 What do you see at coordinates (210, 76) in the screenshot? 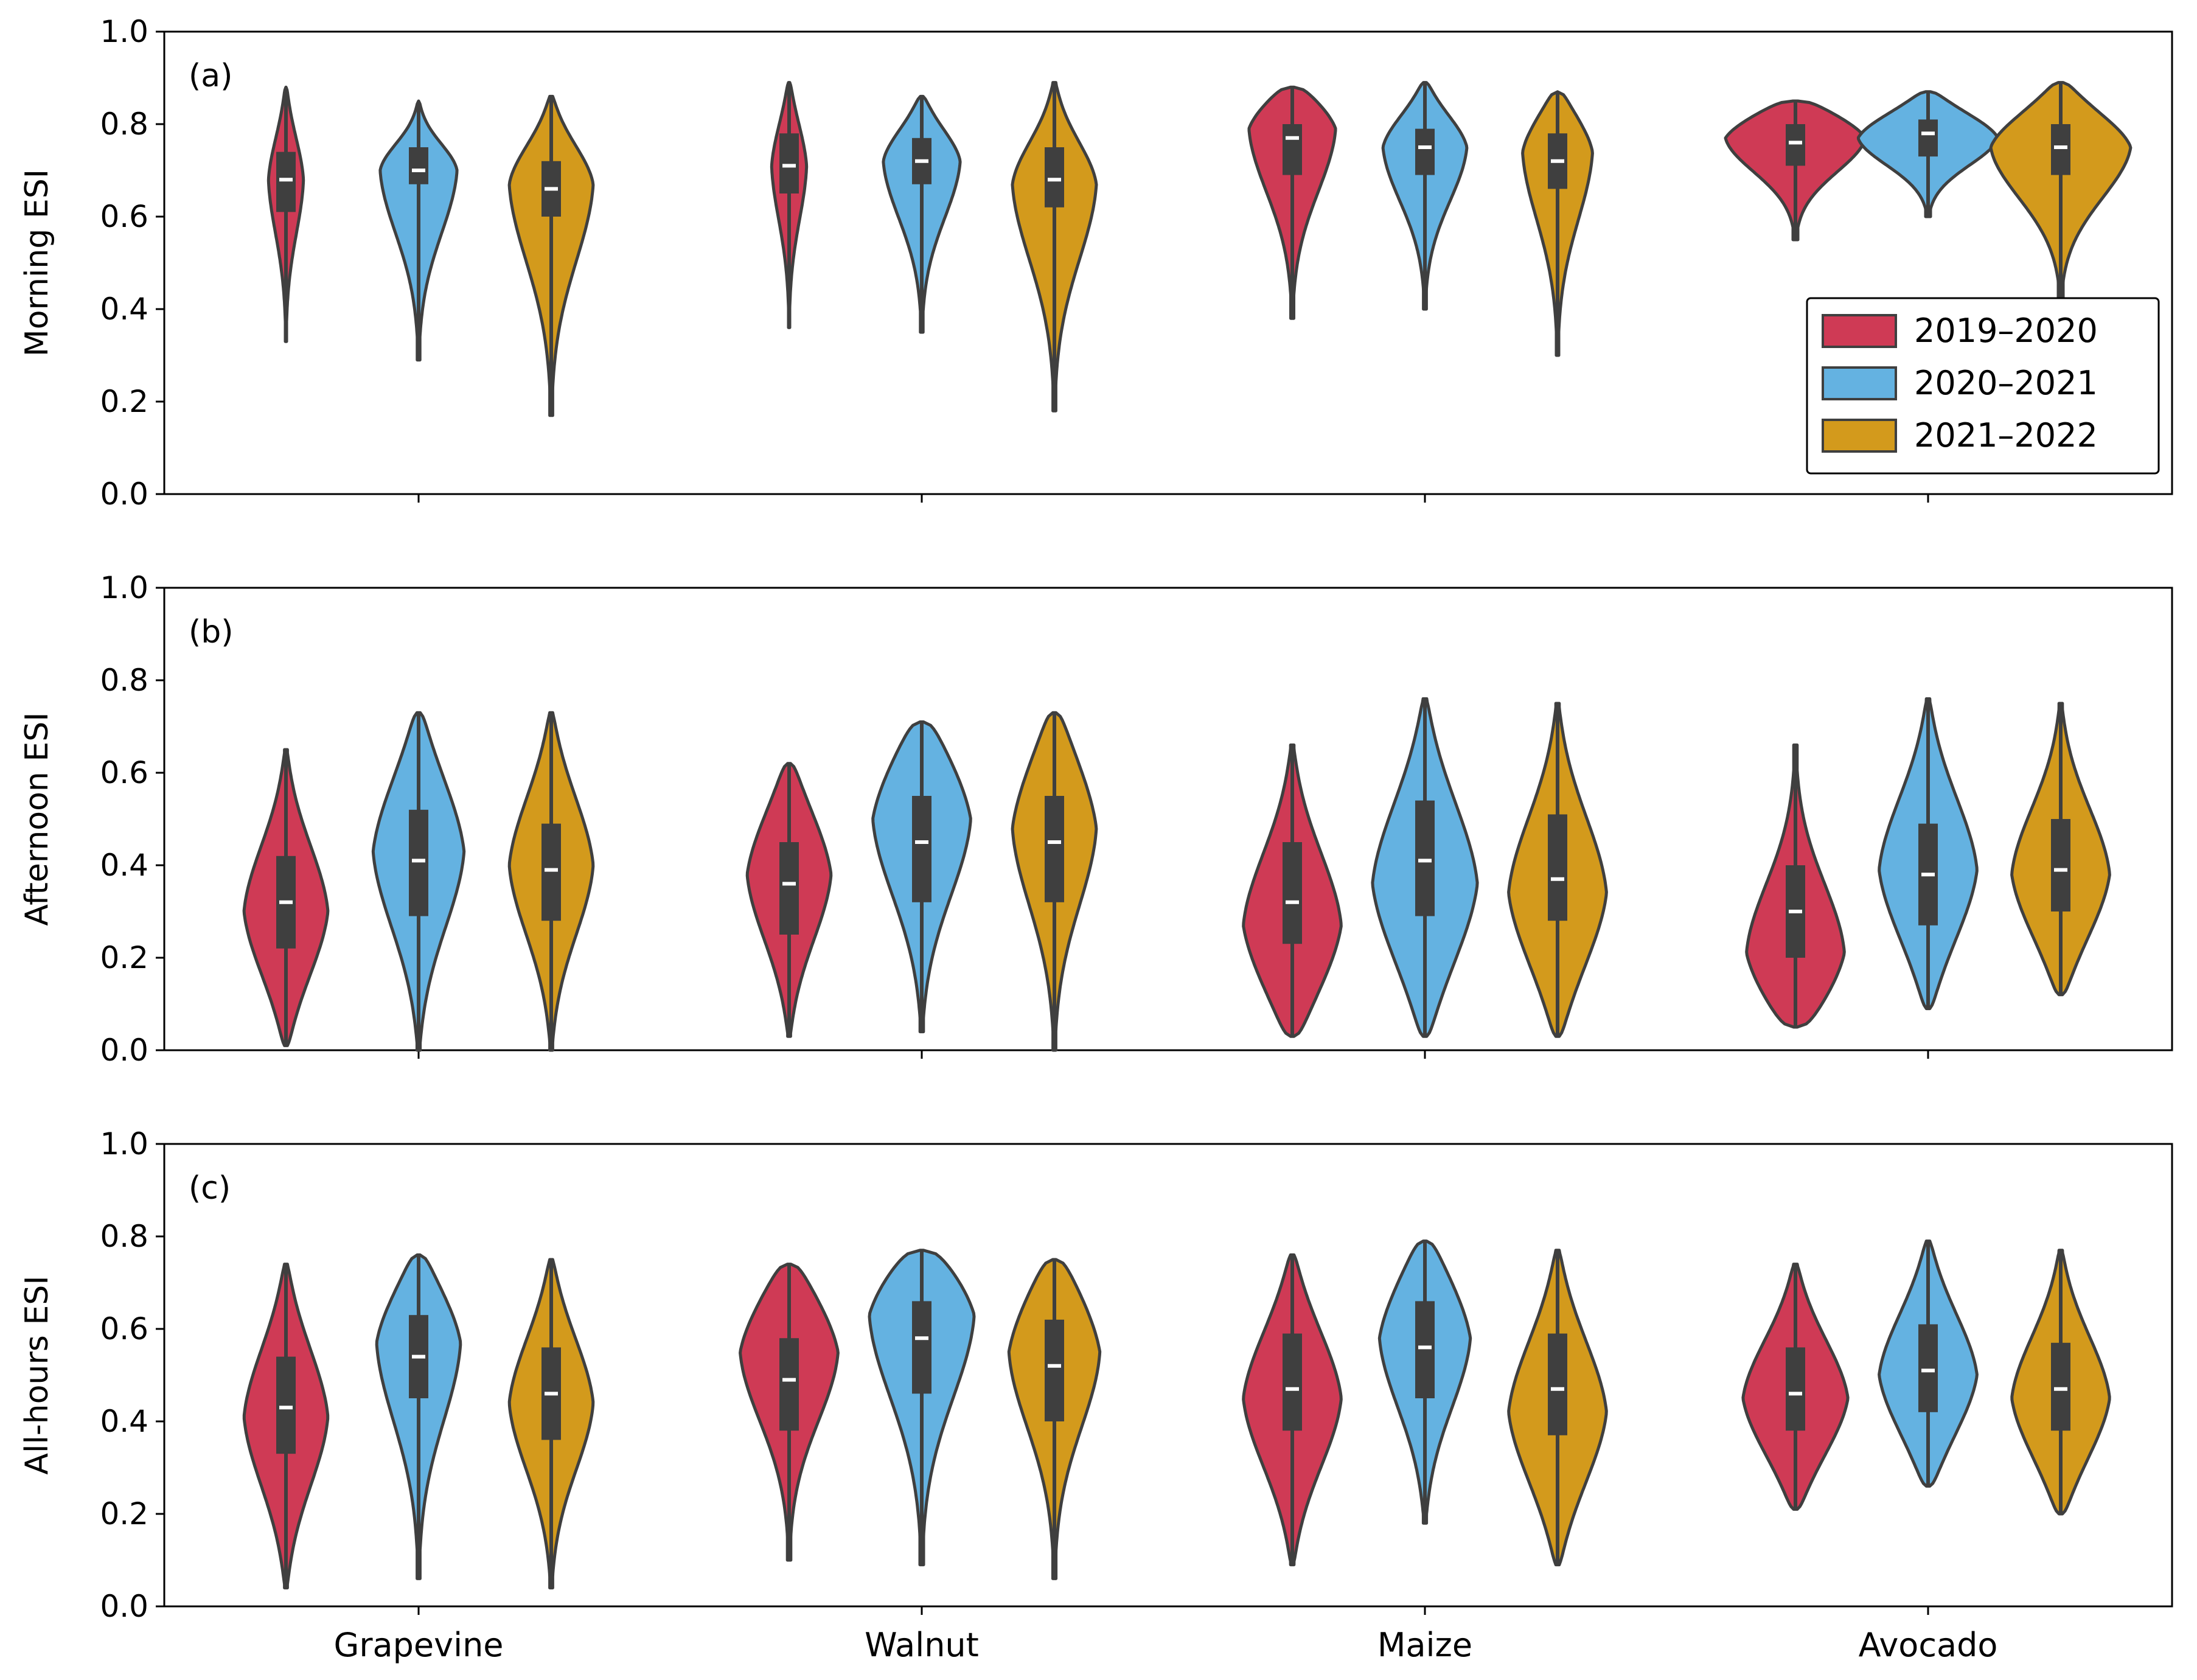
I see `panel-label: (a)` at bounding box center [210, 76].